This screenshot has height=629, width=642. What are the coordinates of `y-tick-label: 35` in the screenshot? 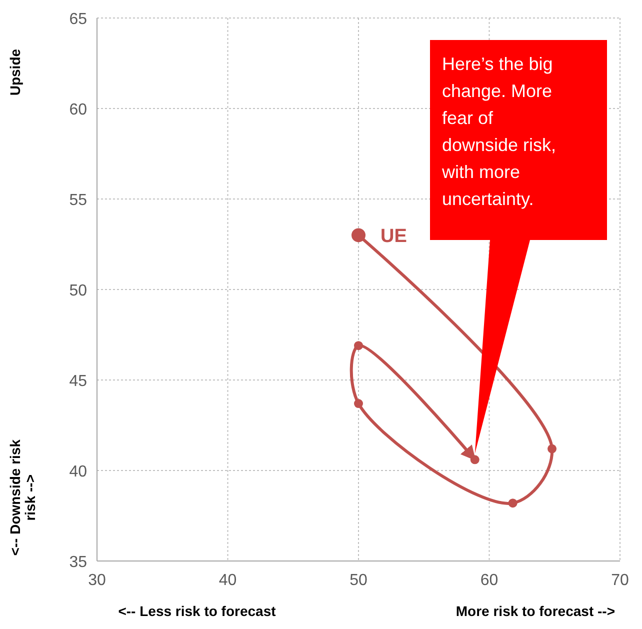 It's located at (78, 562).